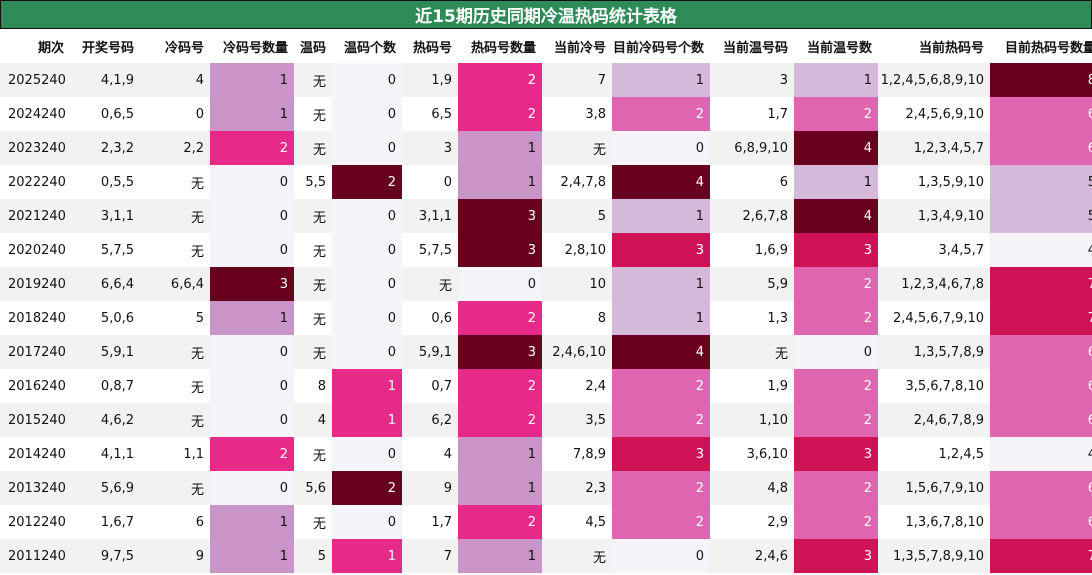 This screenshot has width=1092, height=575. I want to click on table-cell: 2,4,5,6,7,9,10, so click(934, 318).